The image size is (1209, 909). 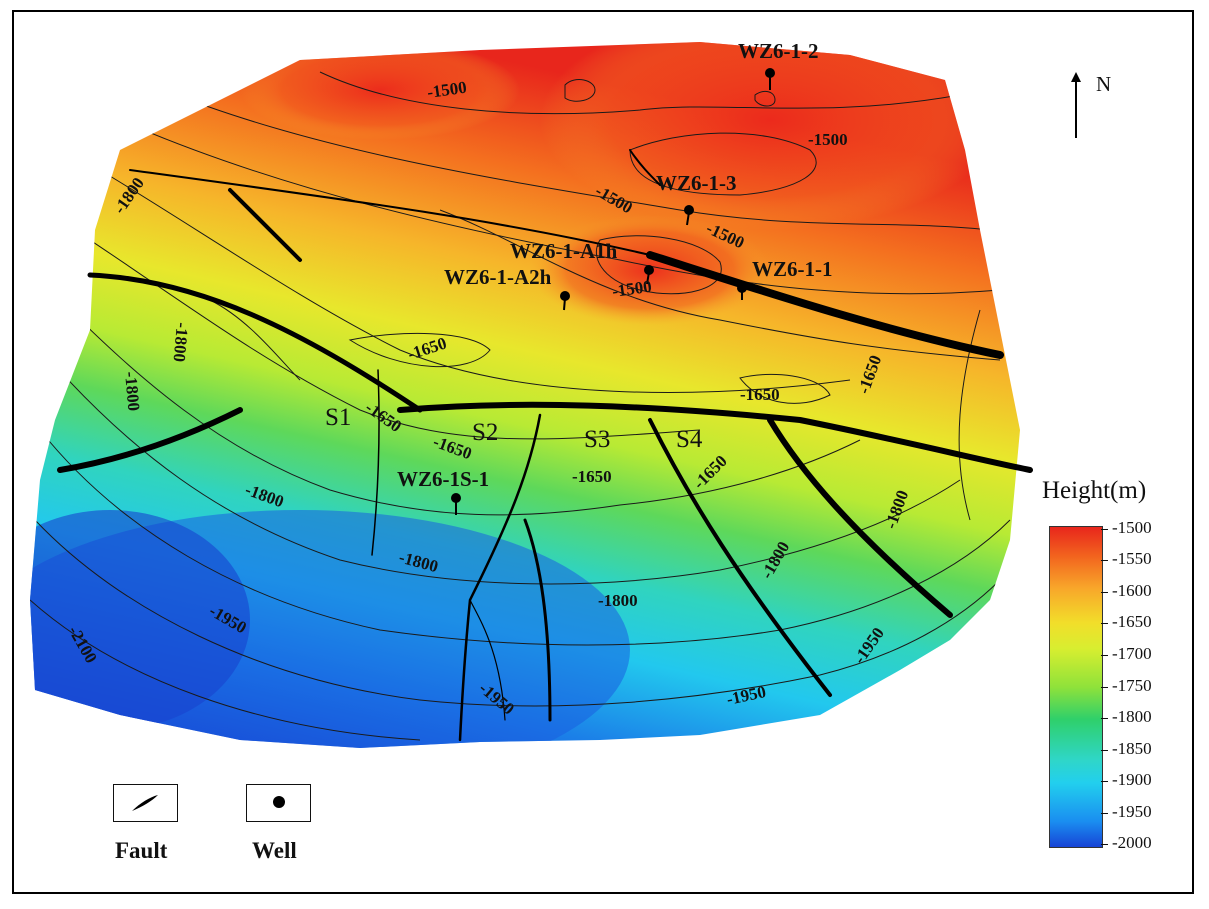 What do you see at coordinates (1126, 686) in the screenshot?
I see `color-scale-tick: -1750` at bounding box center [1126, 686].